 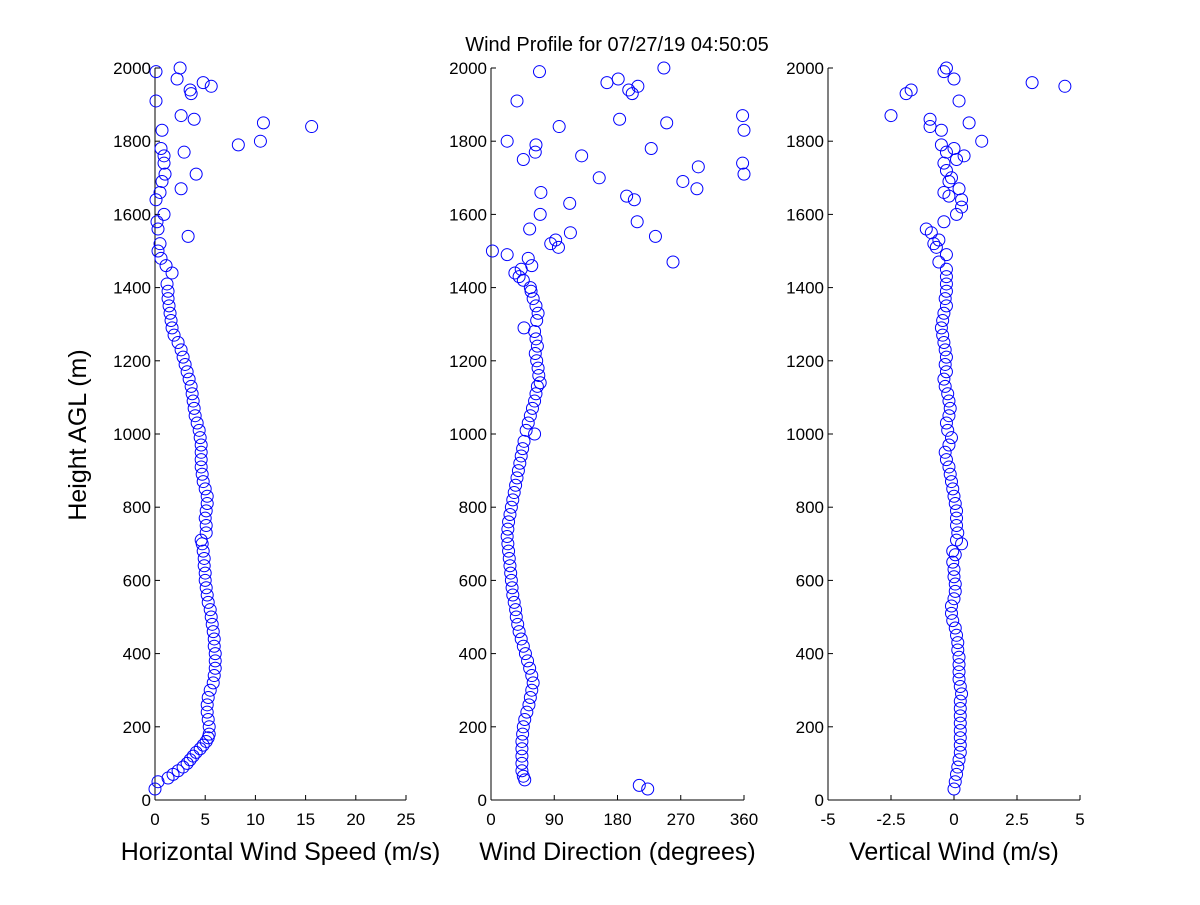 I want to click on y-tick-label: 1600, so click(x=468, y=214).